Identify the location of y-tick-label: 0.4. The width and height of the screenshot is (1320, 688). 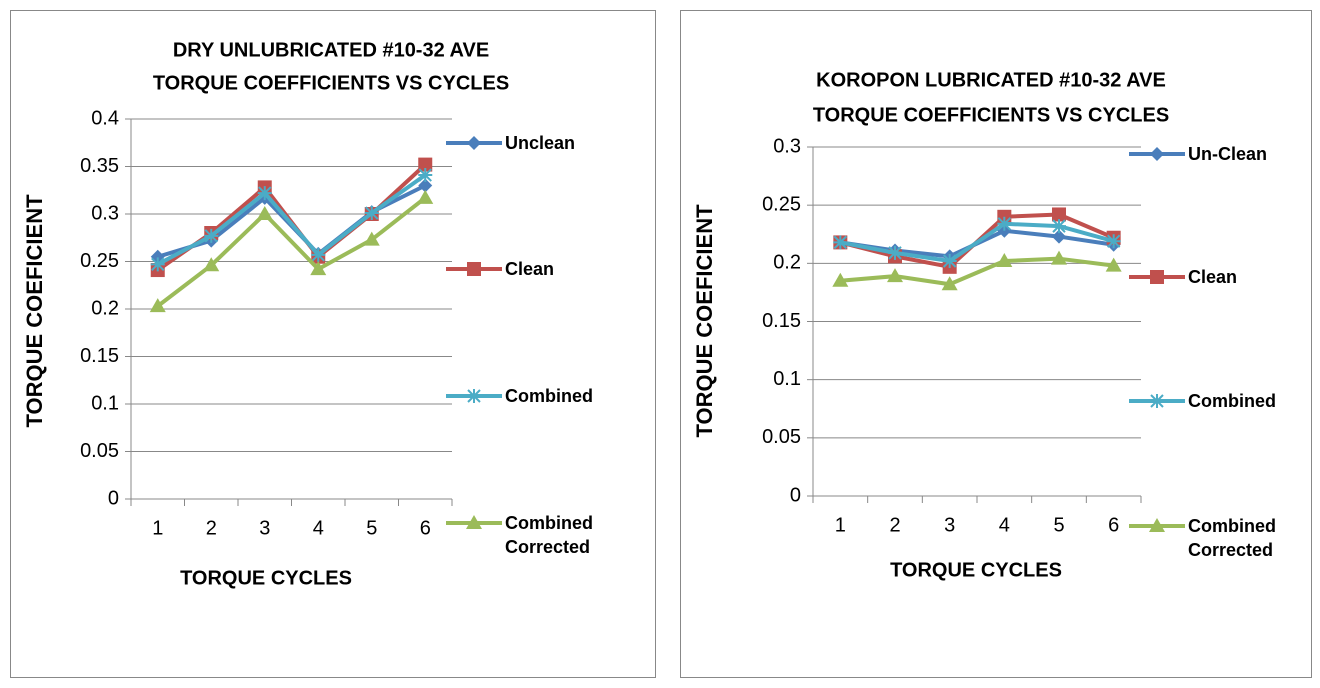
(105, 118).